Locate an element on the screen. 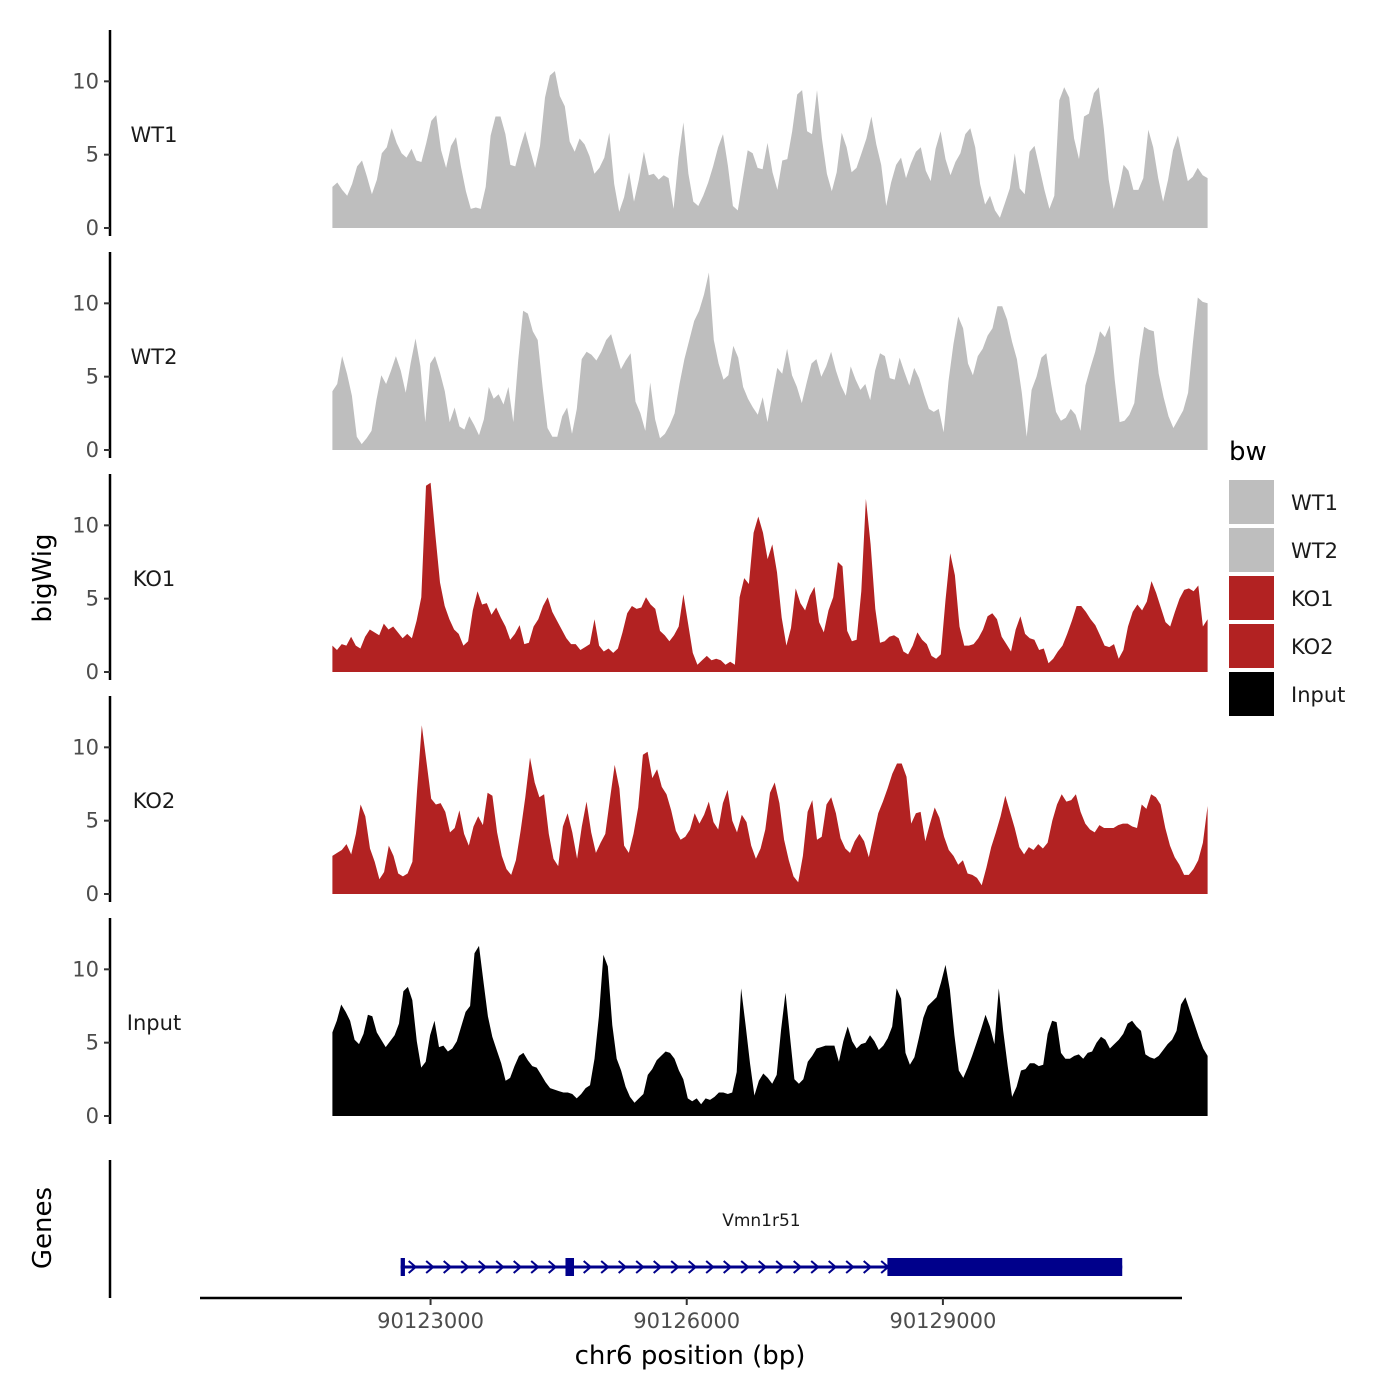 The height and width of the screenshot is (1400, 1400). x-axis: 90123000 90126000 90129000 is located at coordinates (691, 1314).